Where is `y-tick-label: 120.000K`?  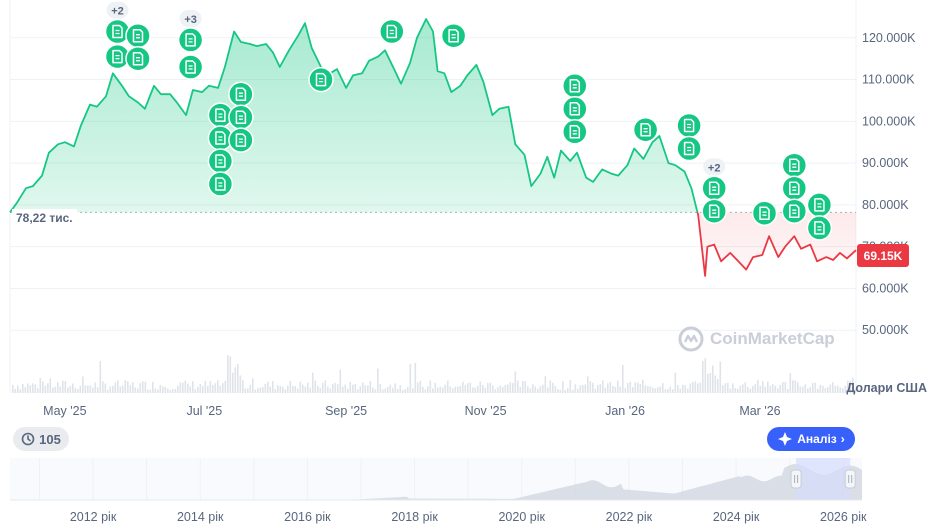
y-tick-label: 120.000K is located at coordinates (889, 38).